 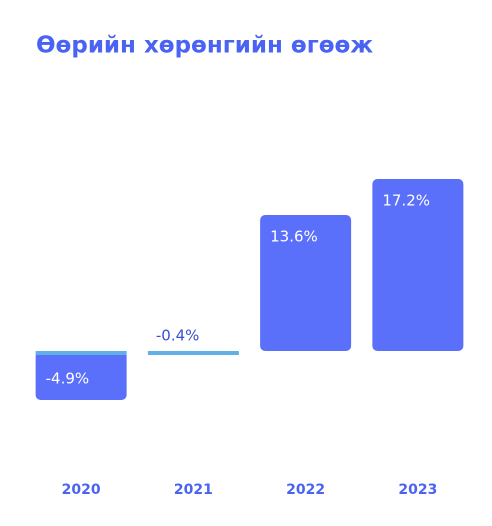 I want to click on value-label: -0.4%, so click(x=178, y=336).